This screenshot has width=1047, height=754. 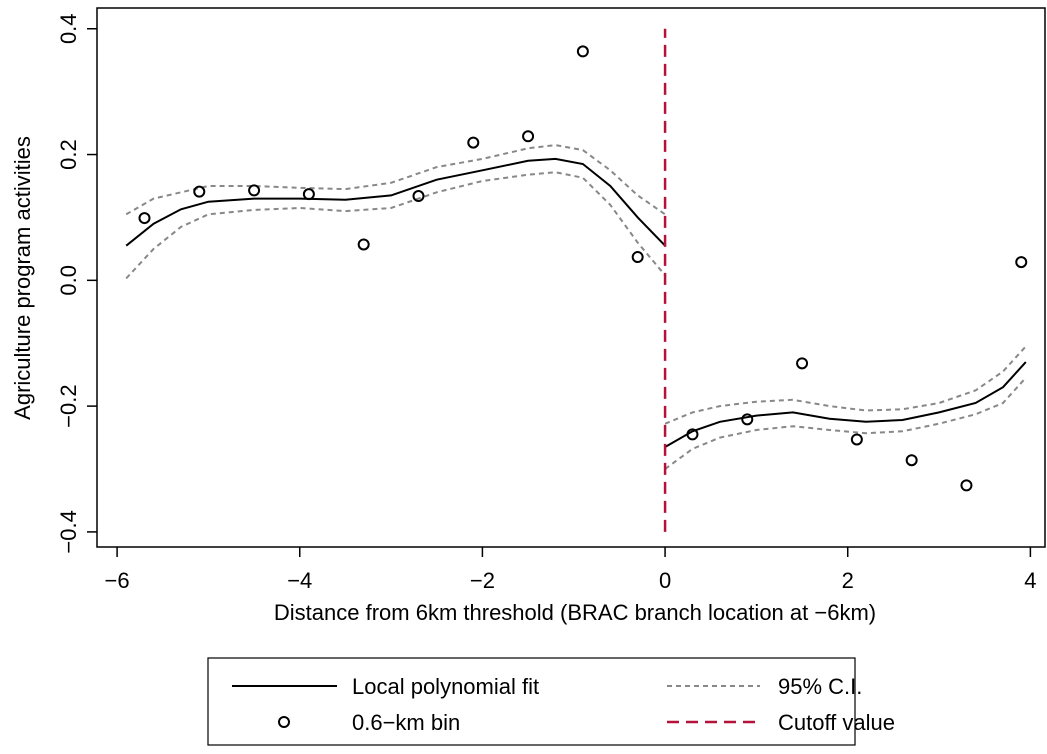 What do you see at coordinates (284, 722) in the screenshot?
I see `legend-swatch` at bounding box center [284, 722].